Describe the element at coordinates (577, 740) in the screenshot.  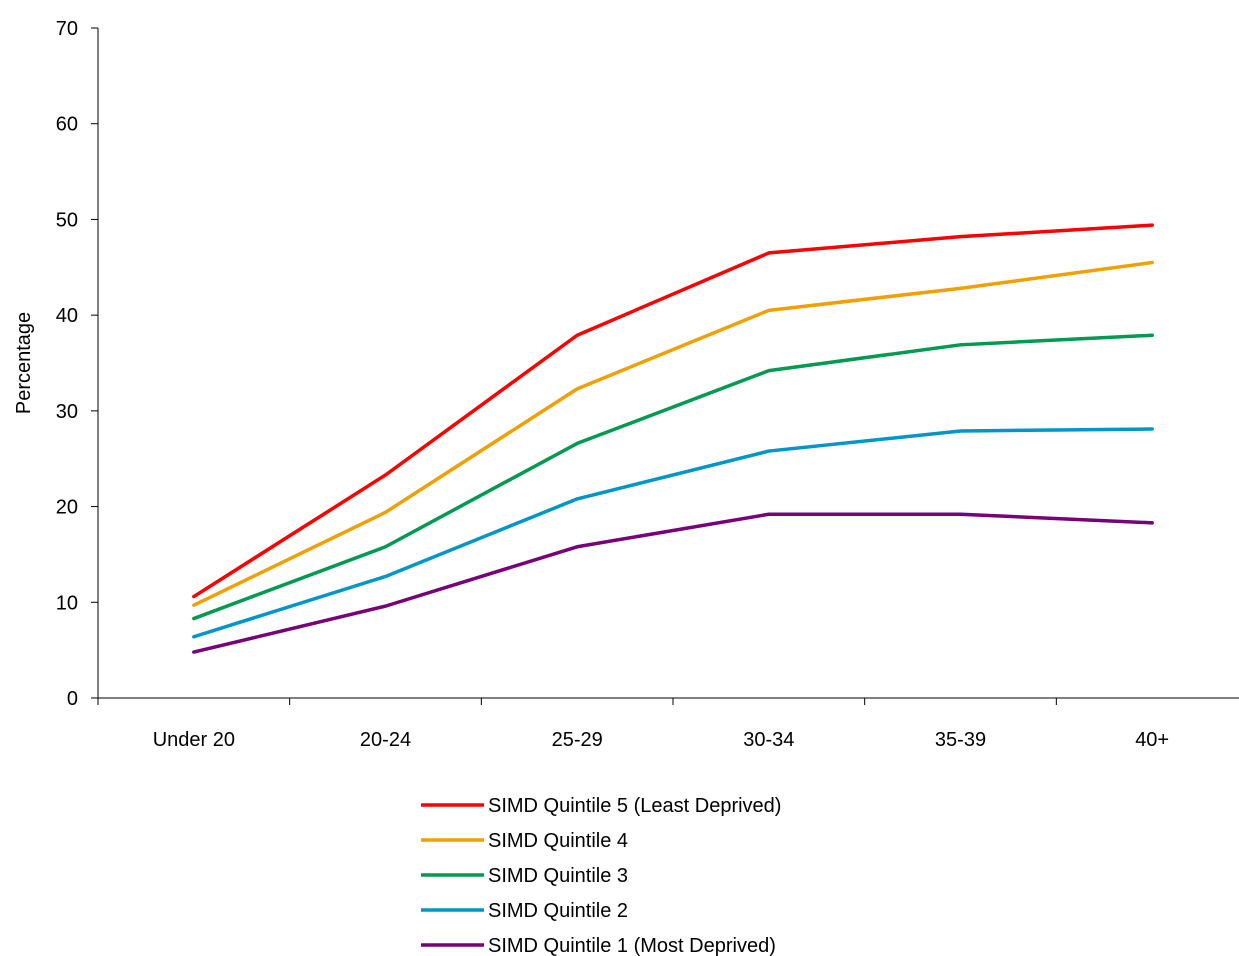
I see `x-tick-label: 25-29` at that location.